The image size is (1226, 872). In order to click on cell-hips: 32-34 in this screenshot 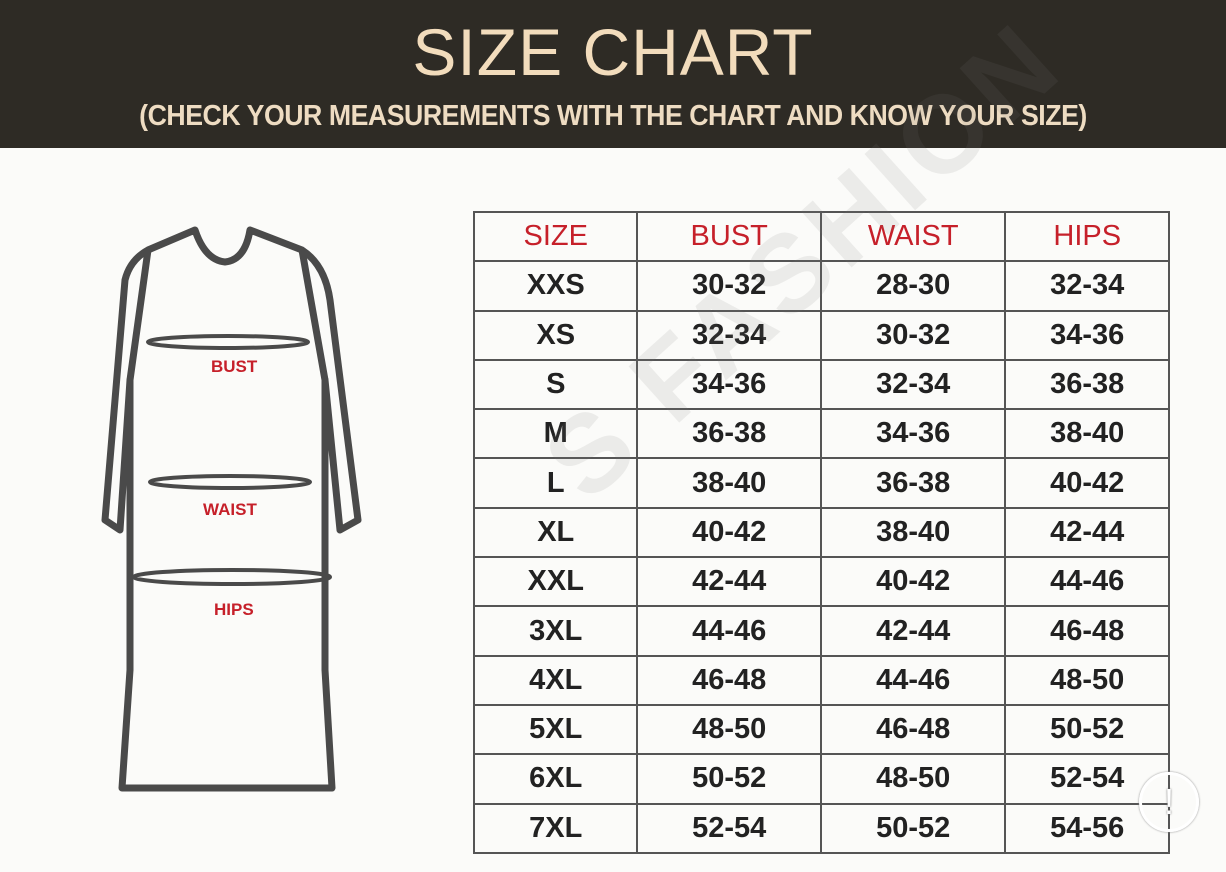, I will do `click(1087, 286)`.